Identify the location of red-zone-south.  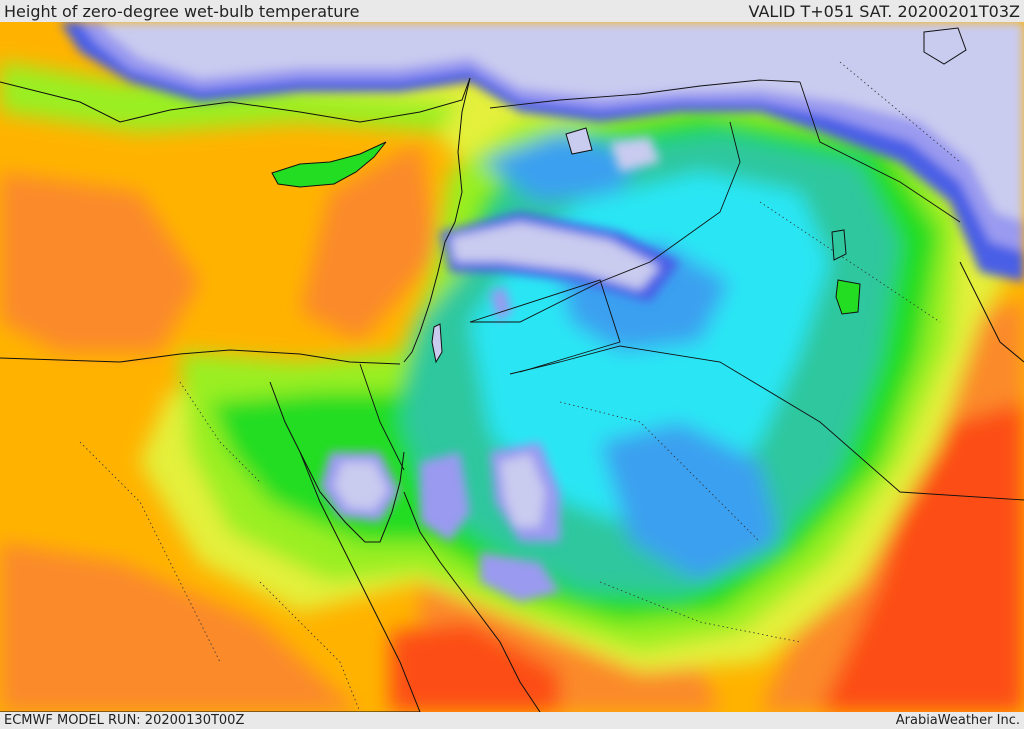
(475, 667).